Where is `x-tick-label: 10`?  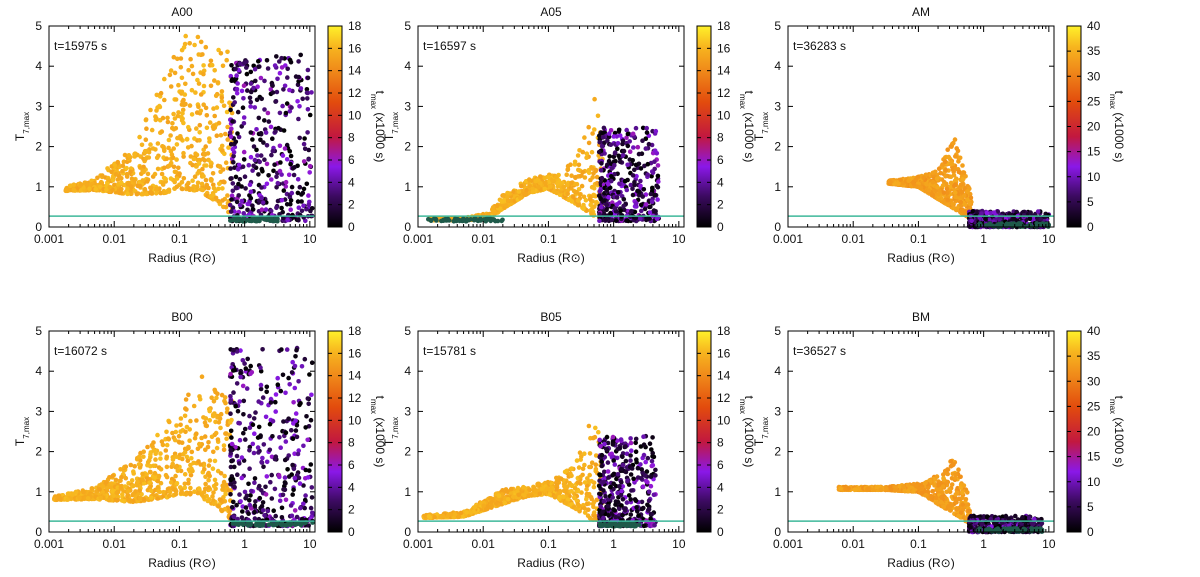 x-tick-label: 10 is located at coordinates (679, 239).